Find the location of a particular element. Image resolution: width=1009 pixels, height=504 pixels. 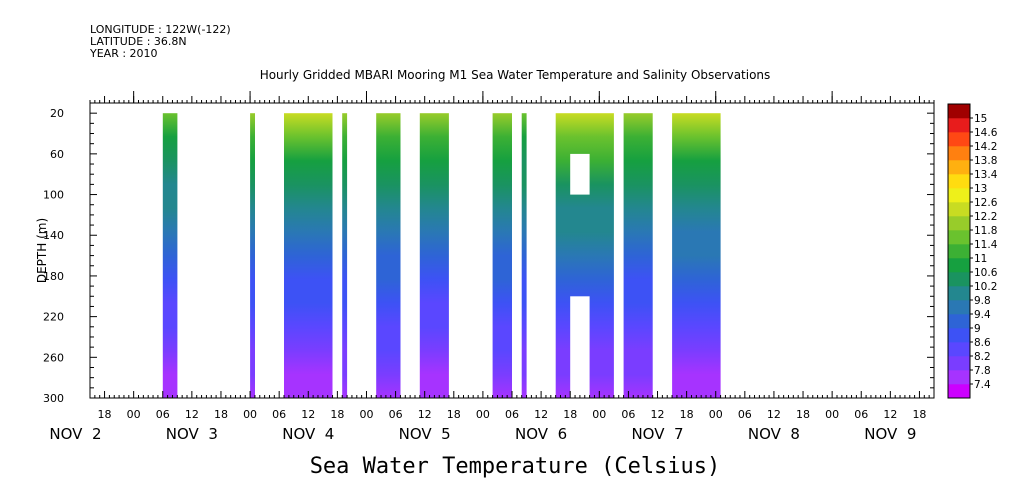

y-tick-label: 20 is located at coordinates (57, 113).